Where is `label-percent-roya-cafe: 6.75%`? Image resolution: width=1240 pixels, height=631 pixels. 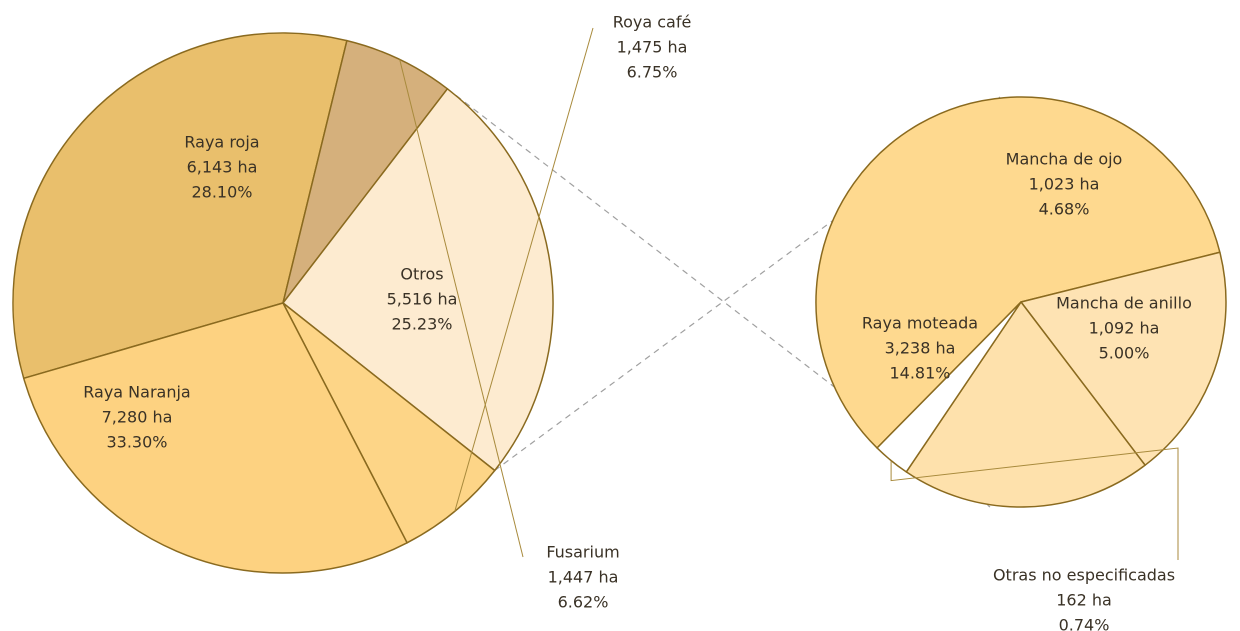
label-percent-roya-cafe: 6.75% is located at coordinates (652, 72).